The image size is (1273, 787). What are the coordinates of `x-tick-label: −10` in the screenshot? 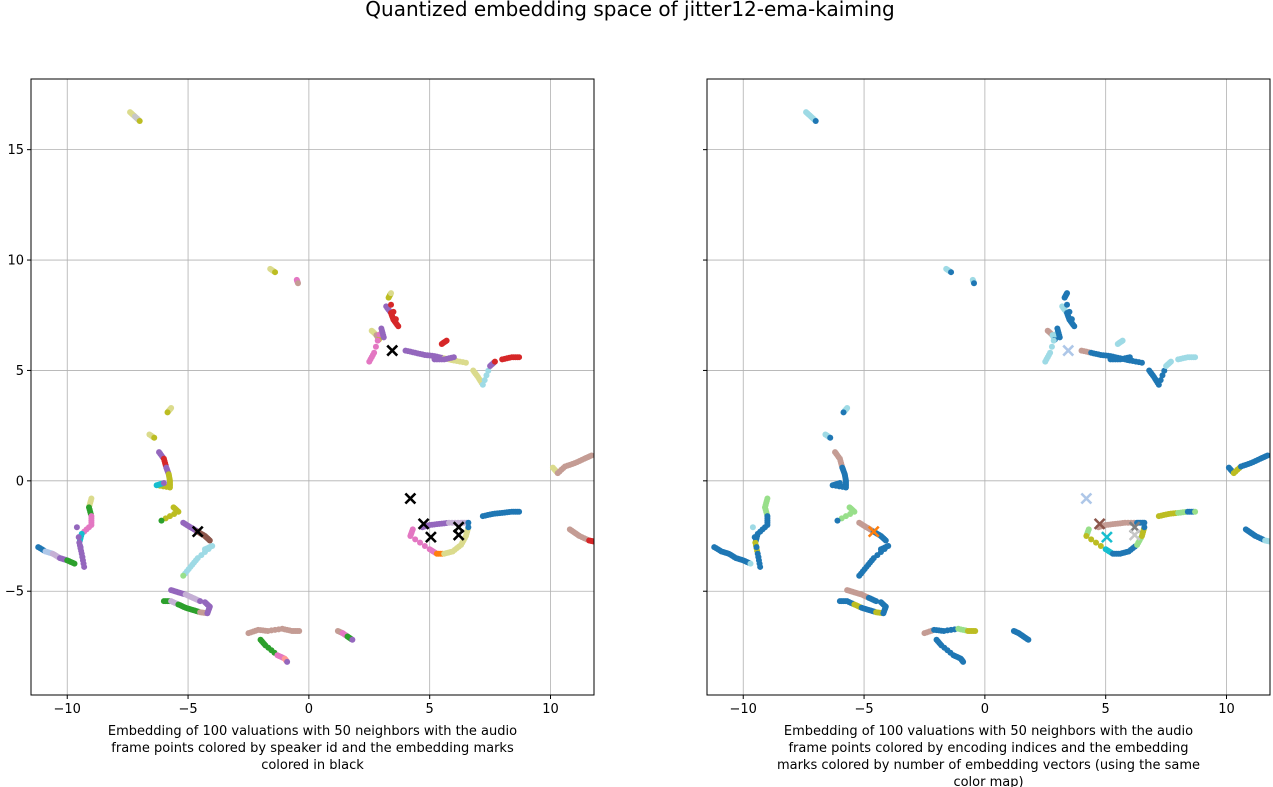 It's located at (67, 709).